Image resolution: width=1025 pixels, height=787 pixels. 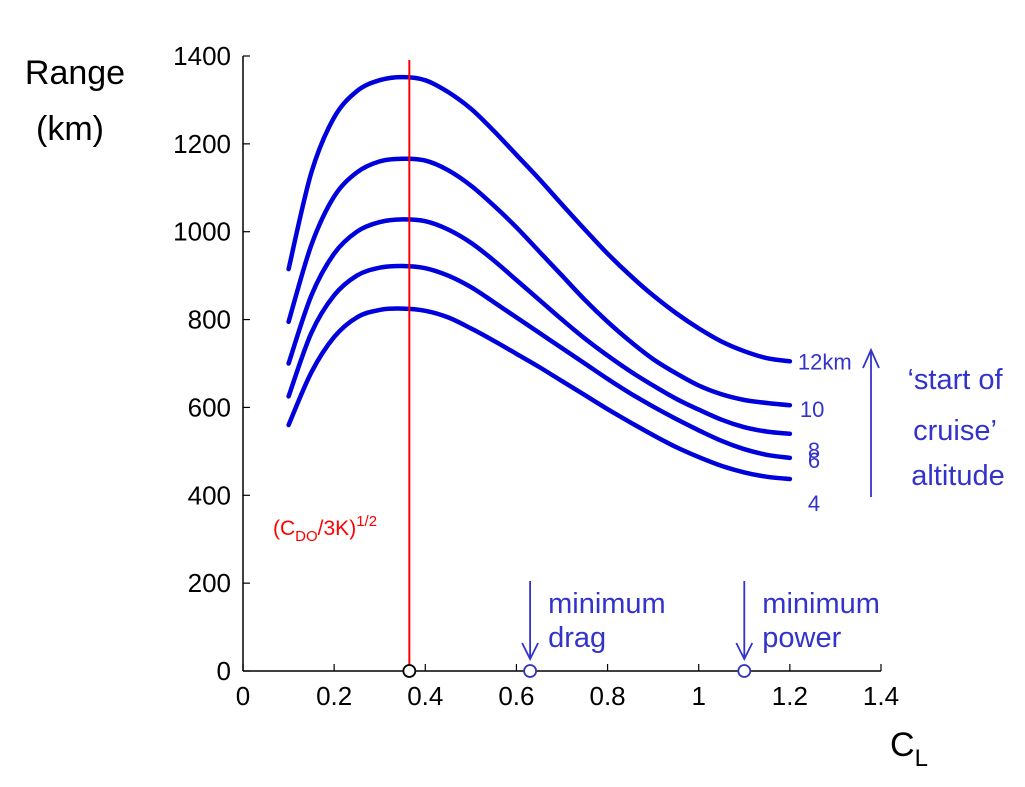 What do you see at coordinates (337, 528) in the screenshot?
I see `vline-label-part-2: /3K)` at bounding box center [337, 528].